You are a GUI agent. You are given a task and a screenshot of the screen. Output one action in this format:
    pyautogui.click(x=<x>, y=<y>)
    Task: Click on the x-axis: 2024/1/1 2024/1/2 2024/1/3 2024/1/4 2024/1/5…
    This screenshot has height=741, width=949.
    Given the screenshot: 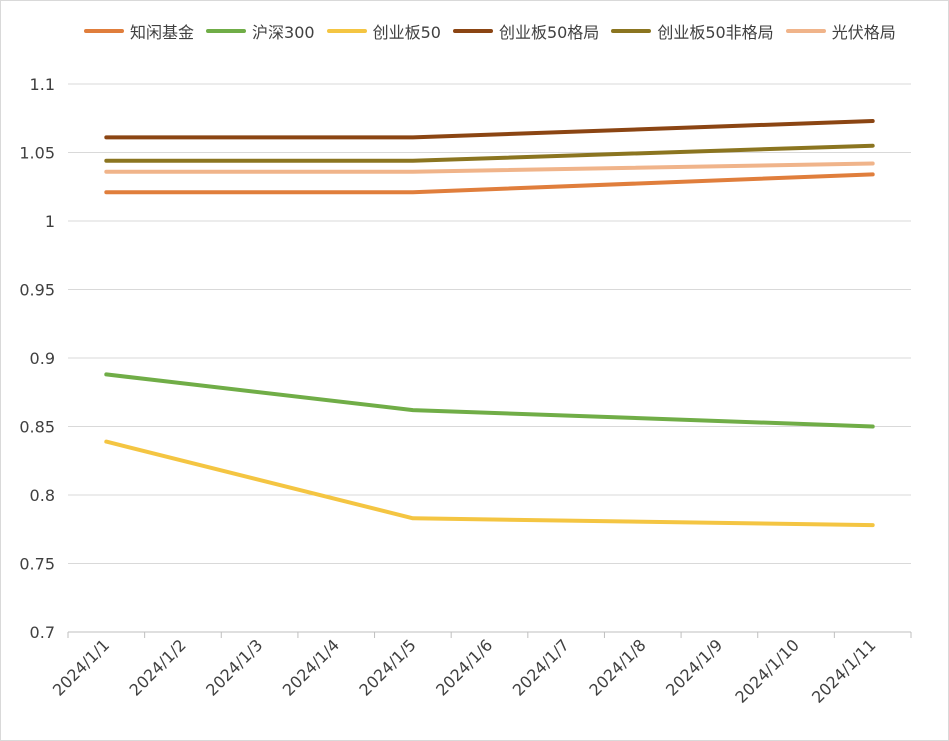 What is the action you would take?
    pyautogui.click(x=480, y=669)
    